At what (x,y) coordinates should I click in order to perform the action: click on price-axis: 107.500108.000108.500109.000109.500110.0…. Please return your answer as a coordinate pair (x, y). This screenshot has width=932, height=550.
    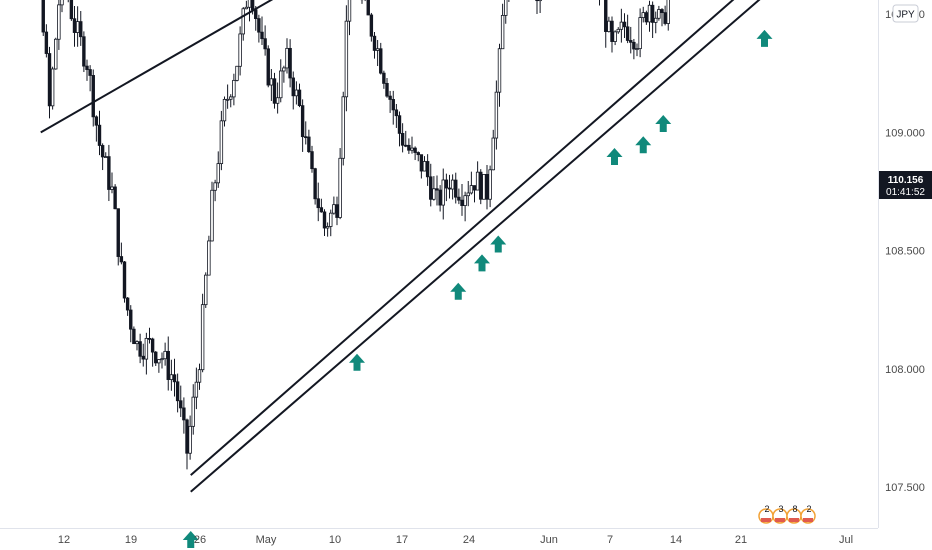
    Looking at the image, I should click on (905, 247).